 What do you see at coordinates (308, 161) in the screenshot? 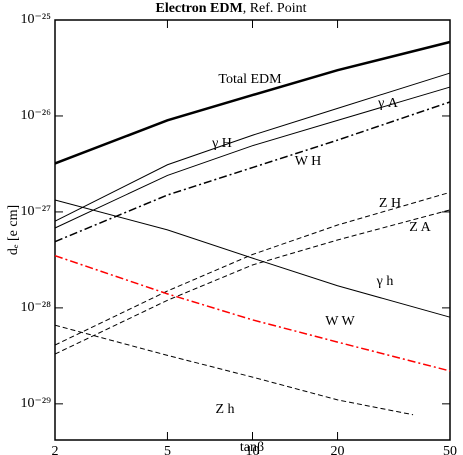
I see `series-label: W H` at bounding box center [308, 161].